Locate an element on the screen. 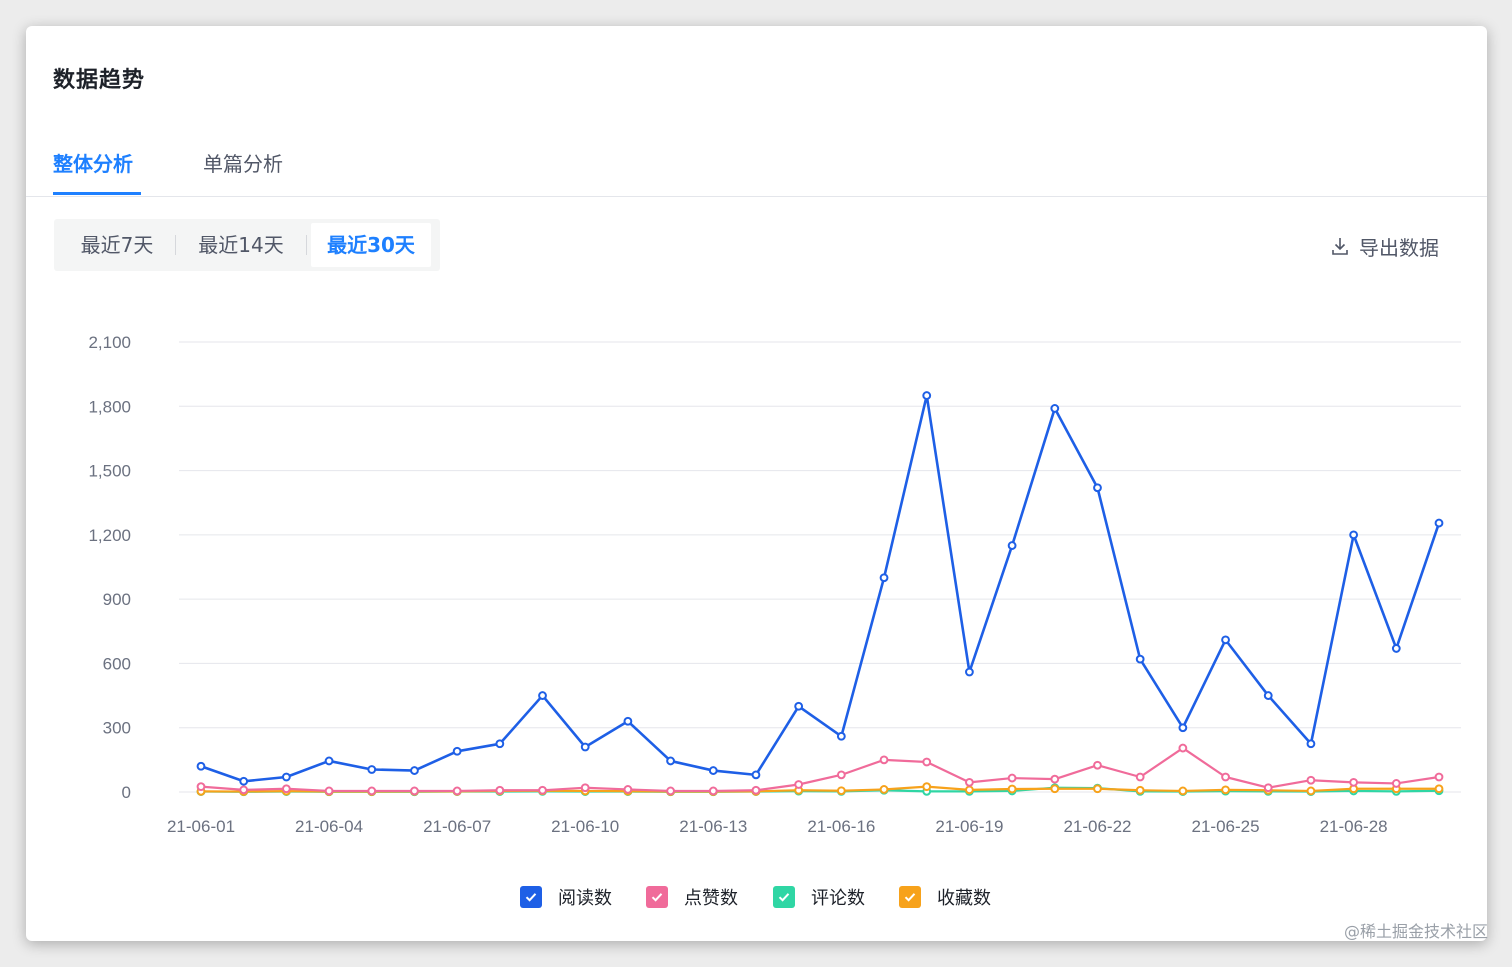 This screenshot has height=967, width=1512. legend-item-reads: 阅读数 is located at coordinates (566, 897).